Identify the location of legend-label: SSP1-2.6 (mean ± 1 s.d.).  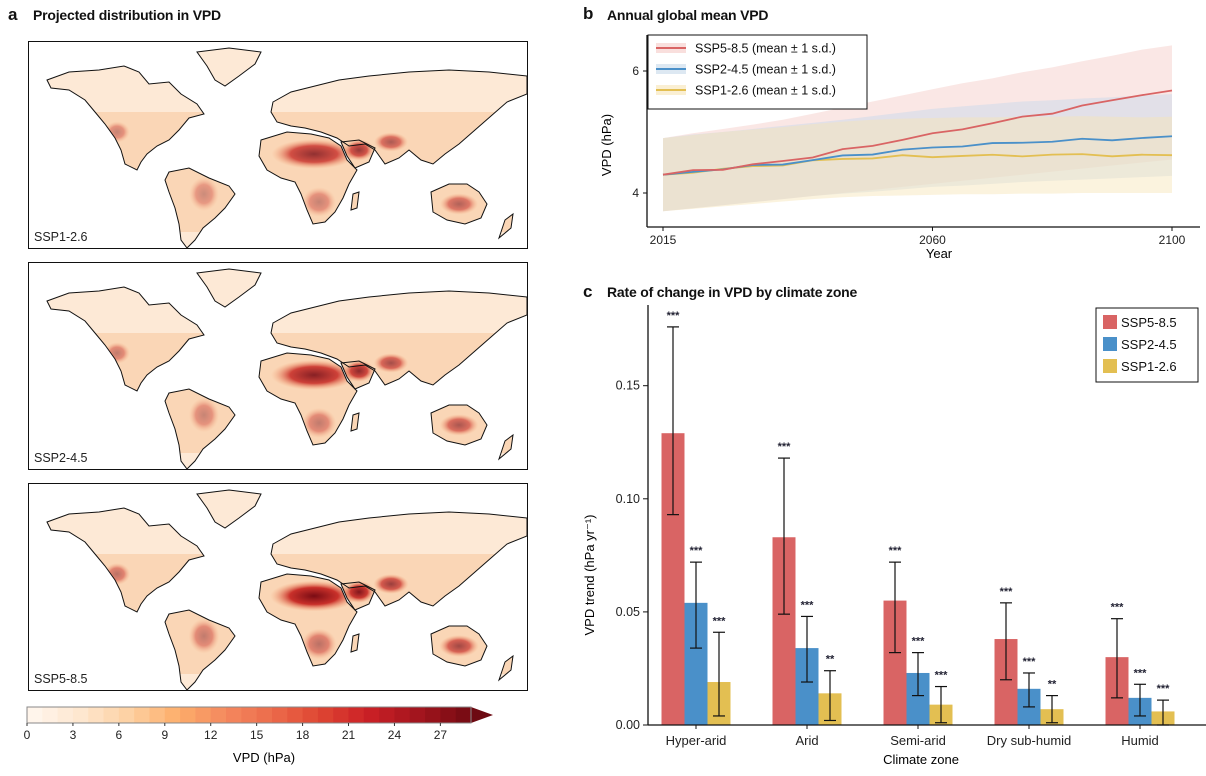
(765, 91).